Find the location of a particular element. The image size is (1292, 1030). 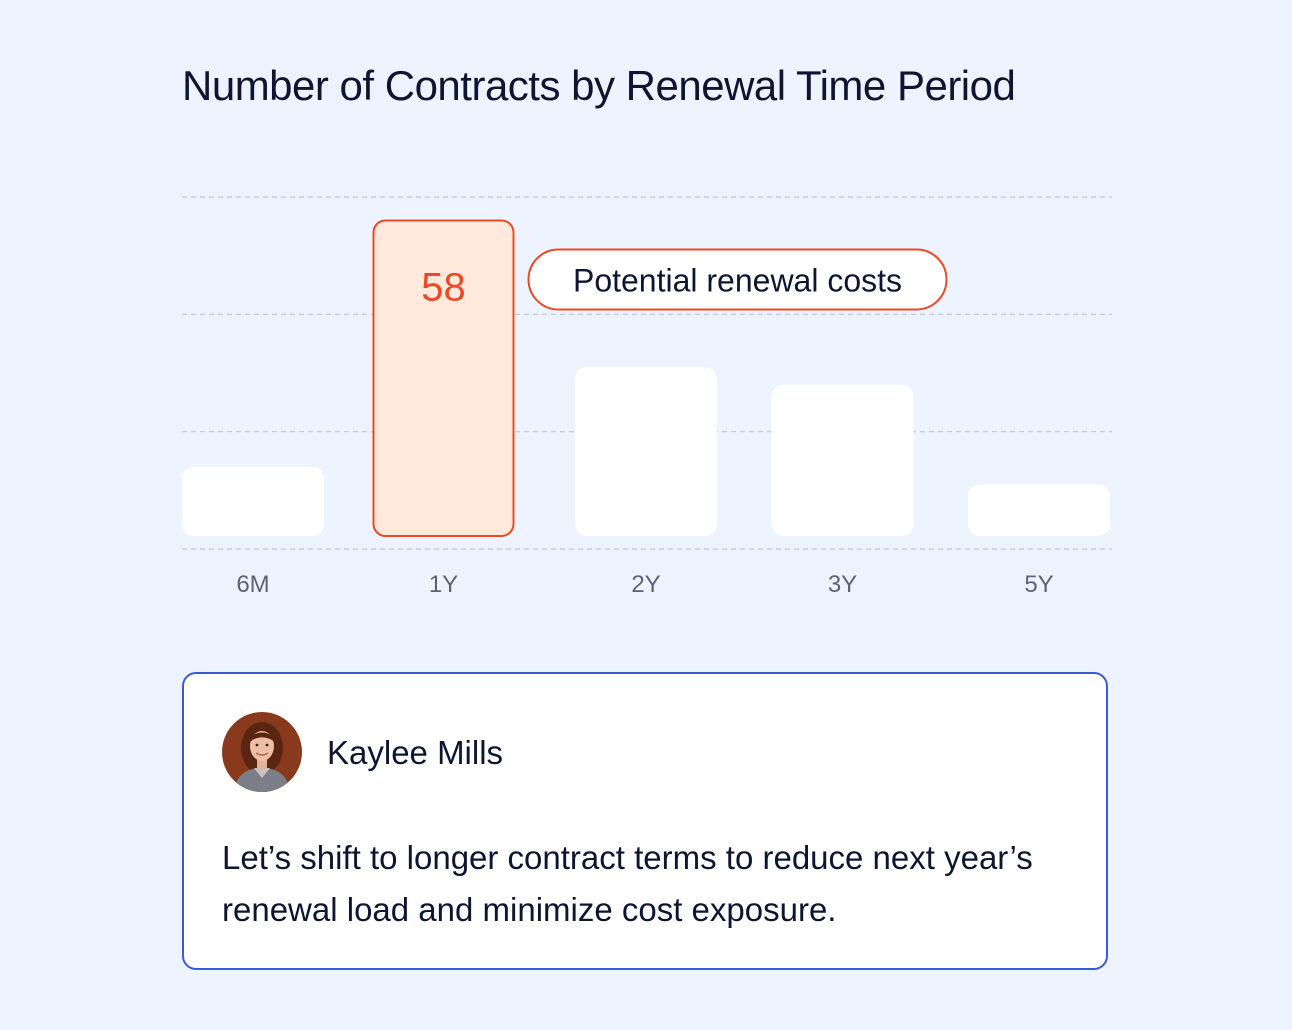

bar-5y is located at coordinates (1039, 510).